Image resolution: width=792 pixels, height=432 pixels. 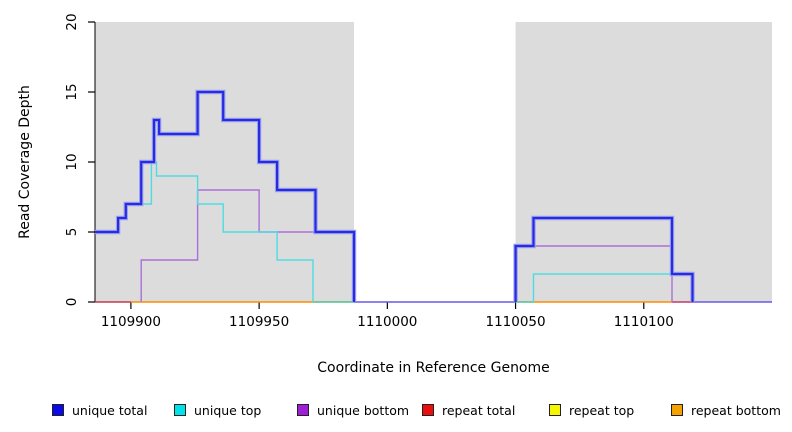 What do you see at coordinates (604, 259) in the screenshot?
I see `series-line-unique-total` at bounding box center [604, 259].